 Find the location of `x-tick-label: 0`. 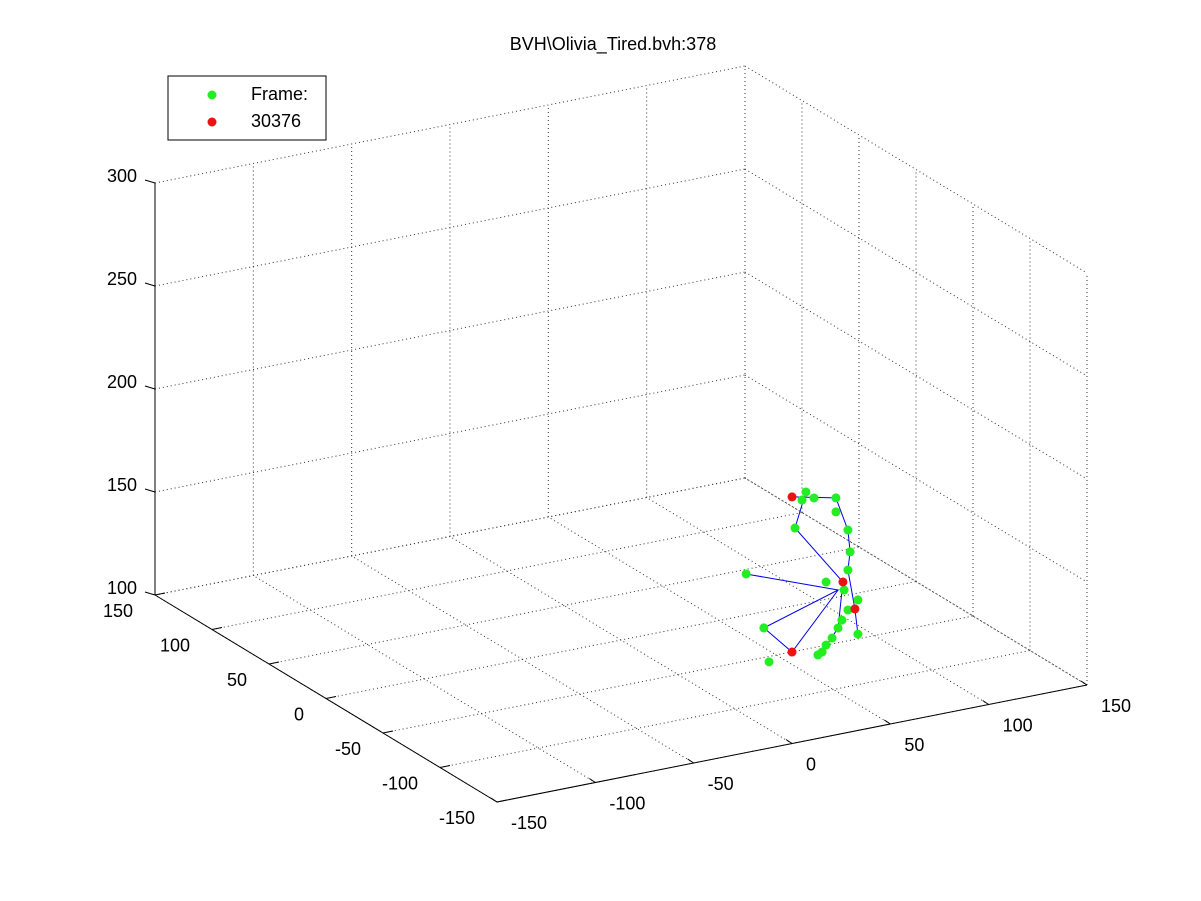

x-tick-label: 0 is located at coordinates (811, 764).